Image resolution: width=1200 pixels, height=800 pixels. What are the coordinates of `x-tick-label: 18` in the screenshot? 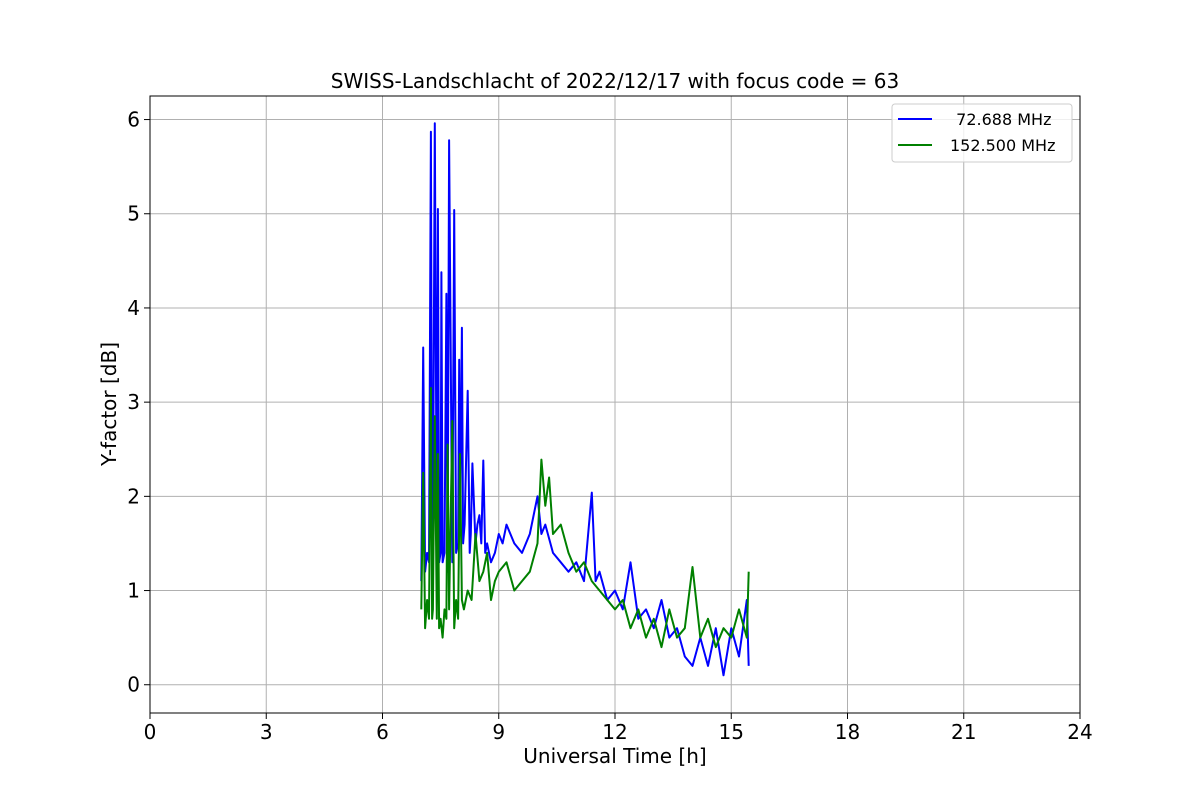 It's located at (847, 732).